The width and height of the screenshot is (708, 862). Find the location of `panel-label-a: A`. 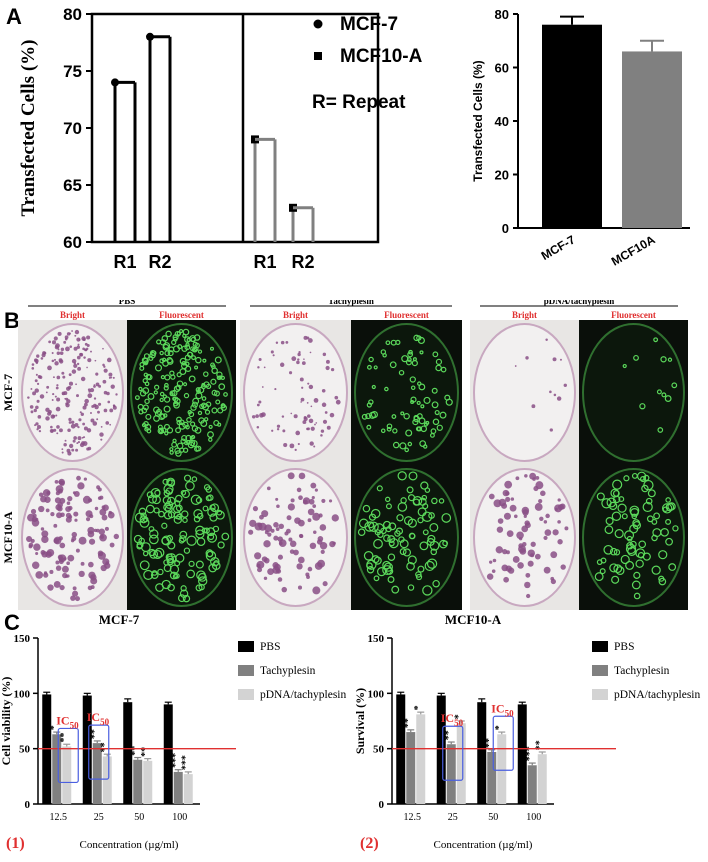

panel-label-a: A is located at coordinates (14, 16).